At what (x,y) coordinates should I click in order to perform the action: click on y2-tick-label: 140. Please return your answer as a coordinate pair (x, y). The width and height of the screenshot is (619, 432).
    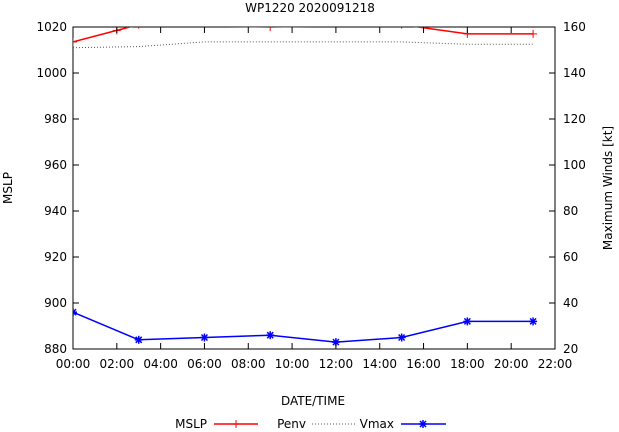
    Looking at the image, I should click on (574, 73).